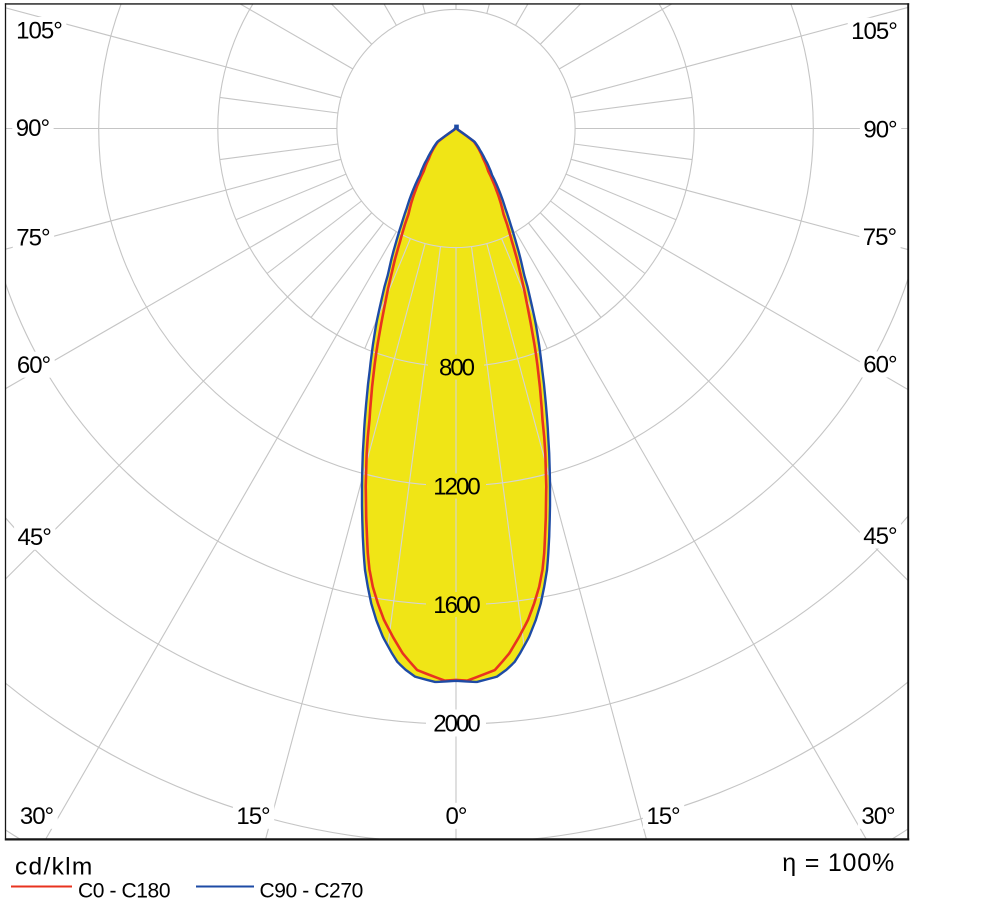 The width and height of the screenshot is (999, 917). I want to click on svg-text: 1600, so click(456, 605).